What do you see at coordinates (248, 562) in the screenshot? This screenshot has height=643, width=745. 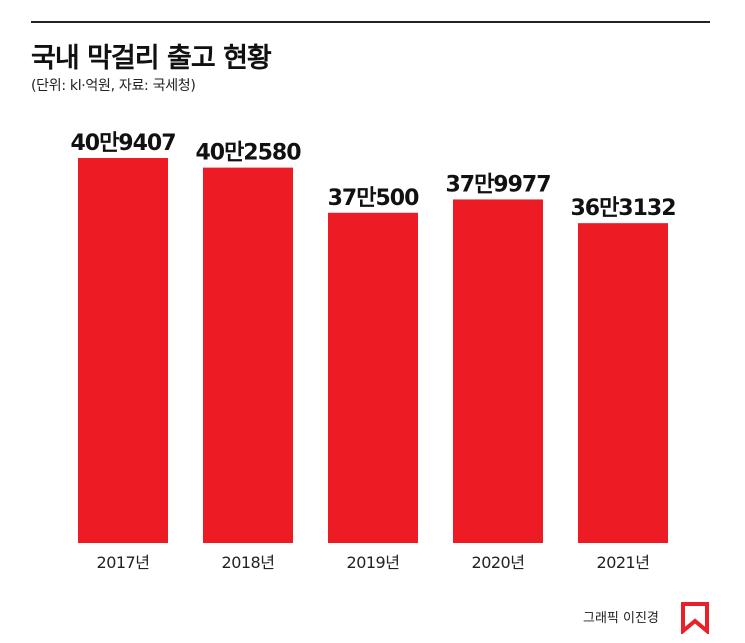 I see `x-tick-label: 2018년` at bounding box center [248, 562].